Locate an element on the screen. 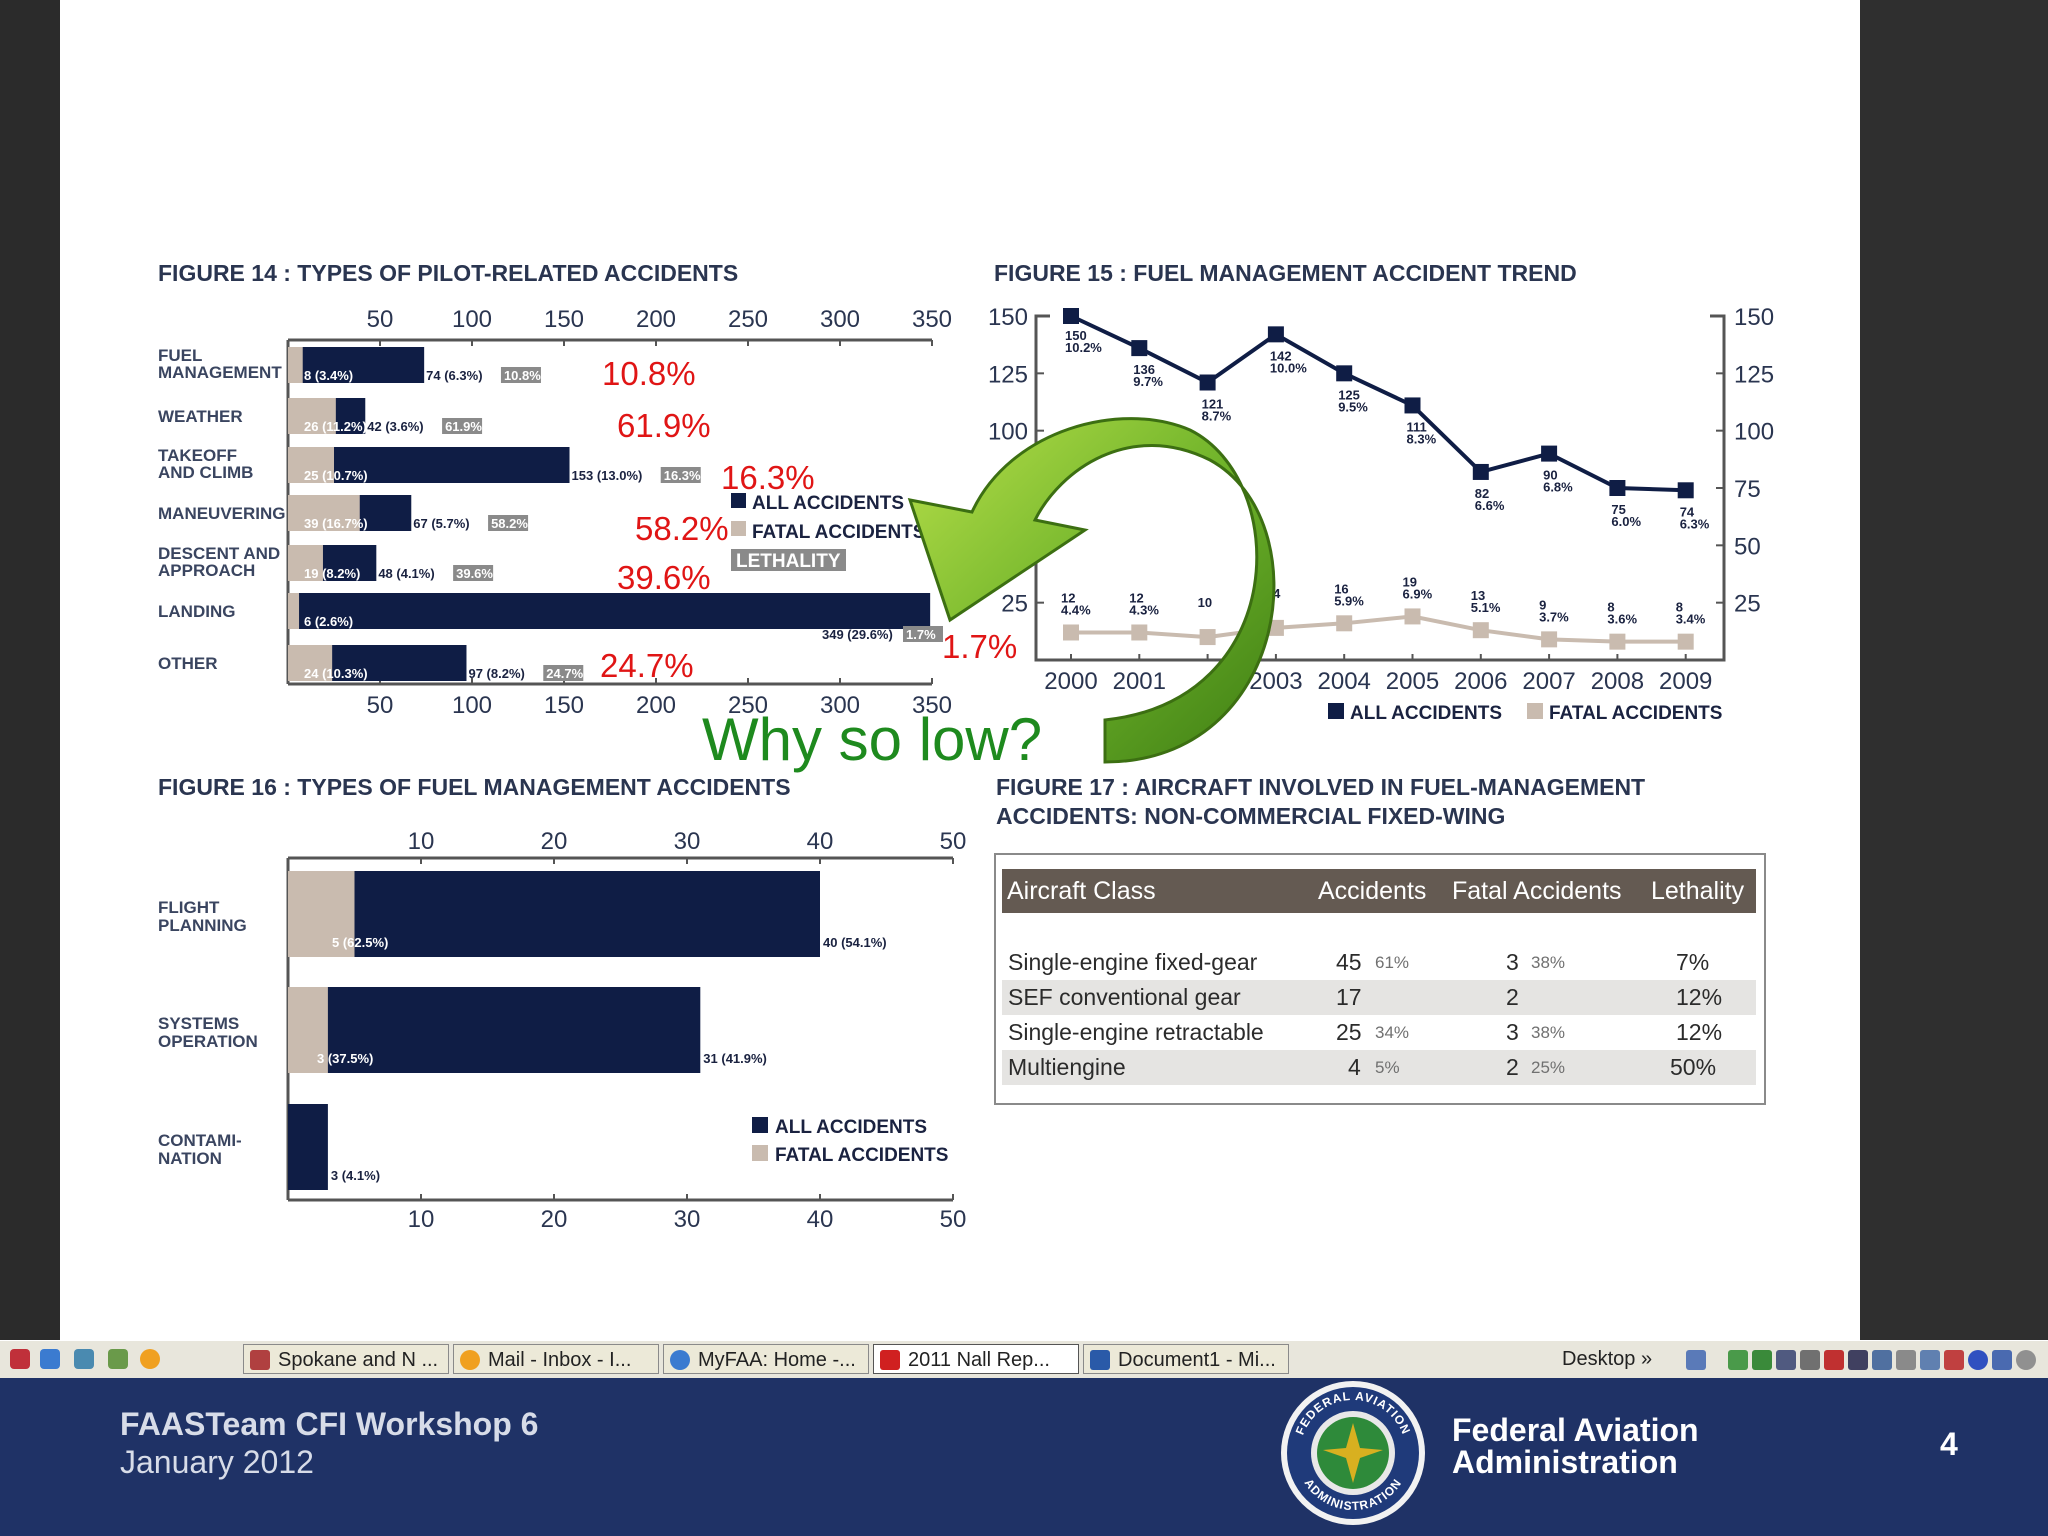 This screenshot has height=1536, width=2048. x-tick-label: 2007 is located at coordinates (1548, 681).